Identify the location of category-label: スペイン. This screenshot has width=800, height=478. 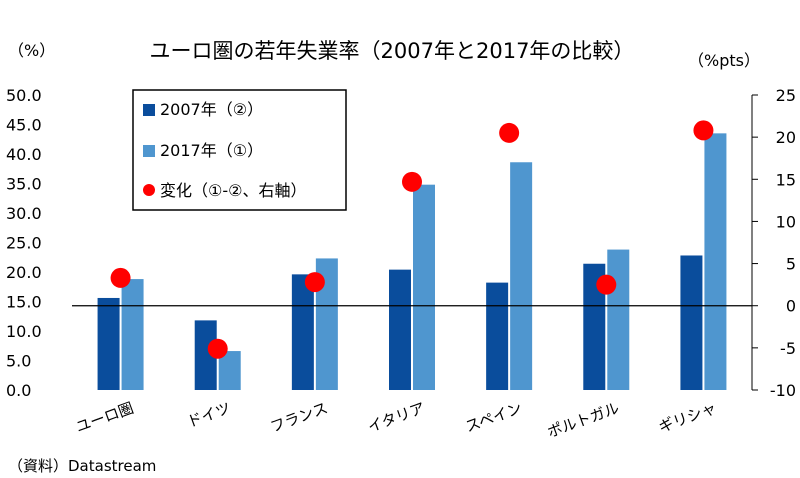
(494, 417).